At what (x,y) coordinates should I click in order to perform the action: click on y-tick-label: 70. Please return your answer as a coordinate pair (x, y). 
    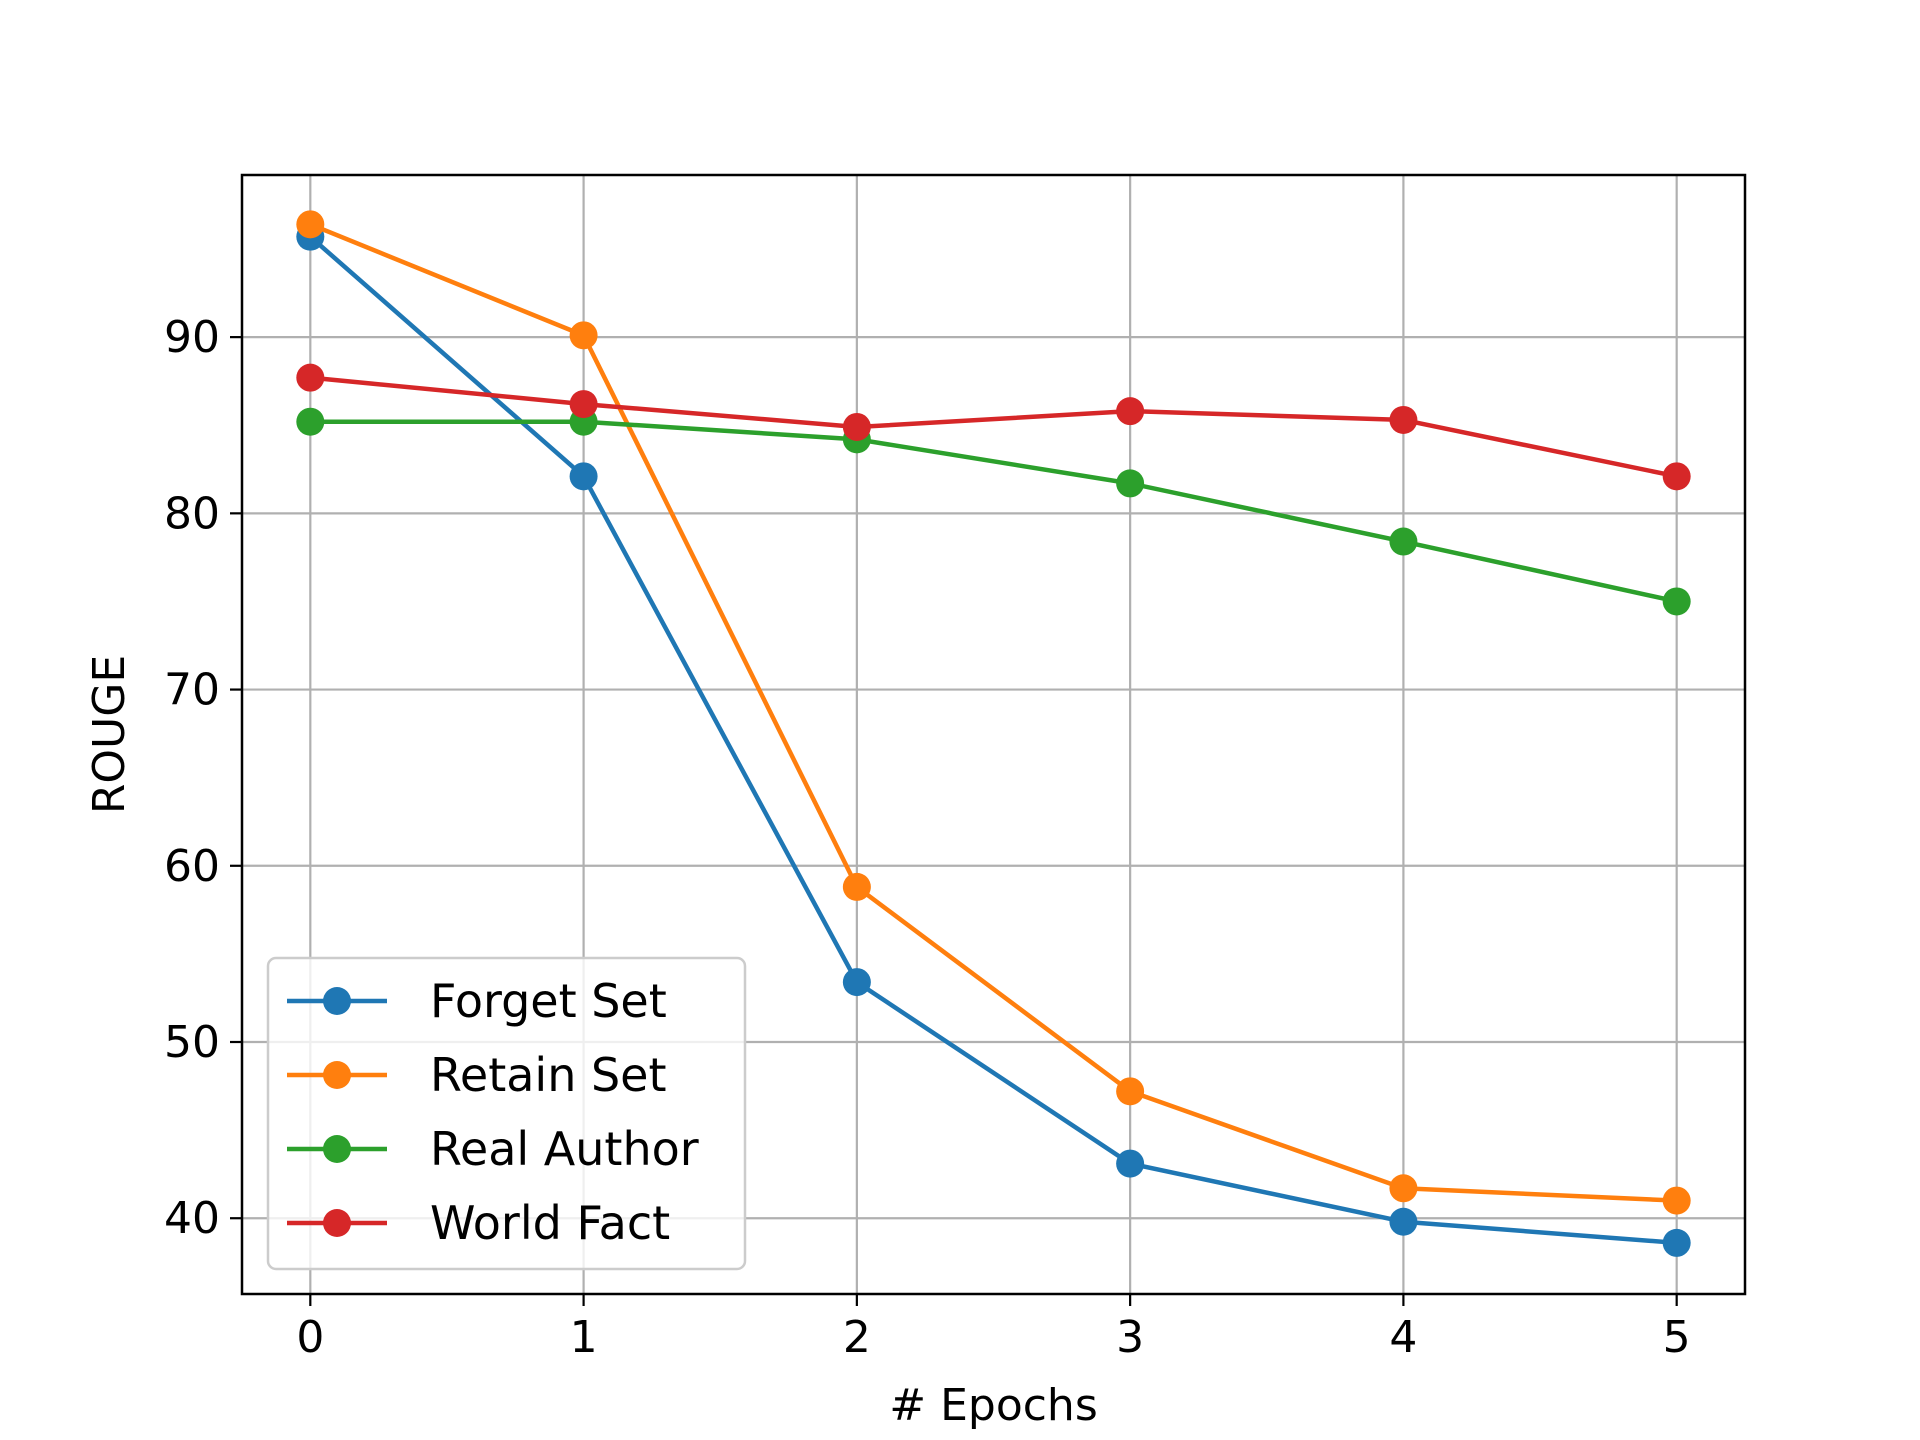
    Looking at the image, I should click on (192, 690).